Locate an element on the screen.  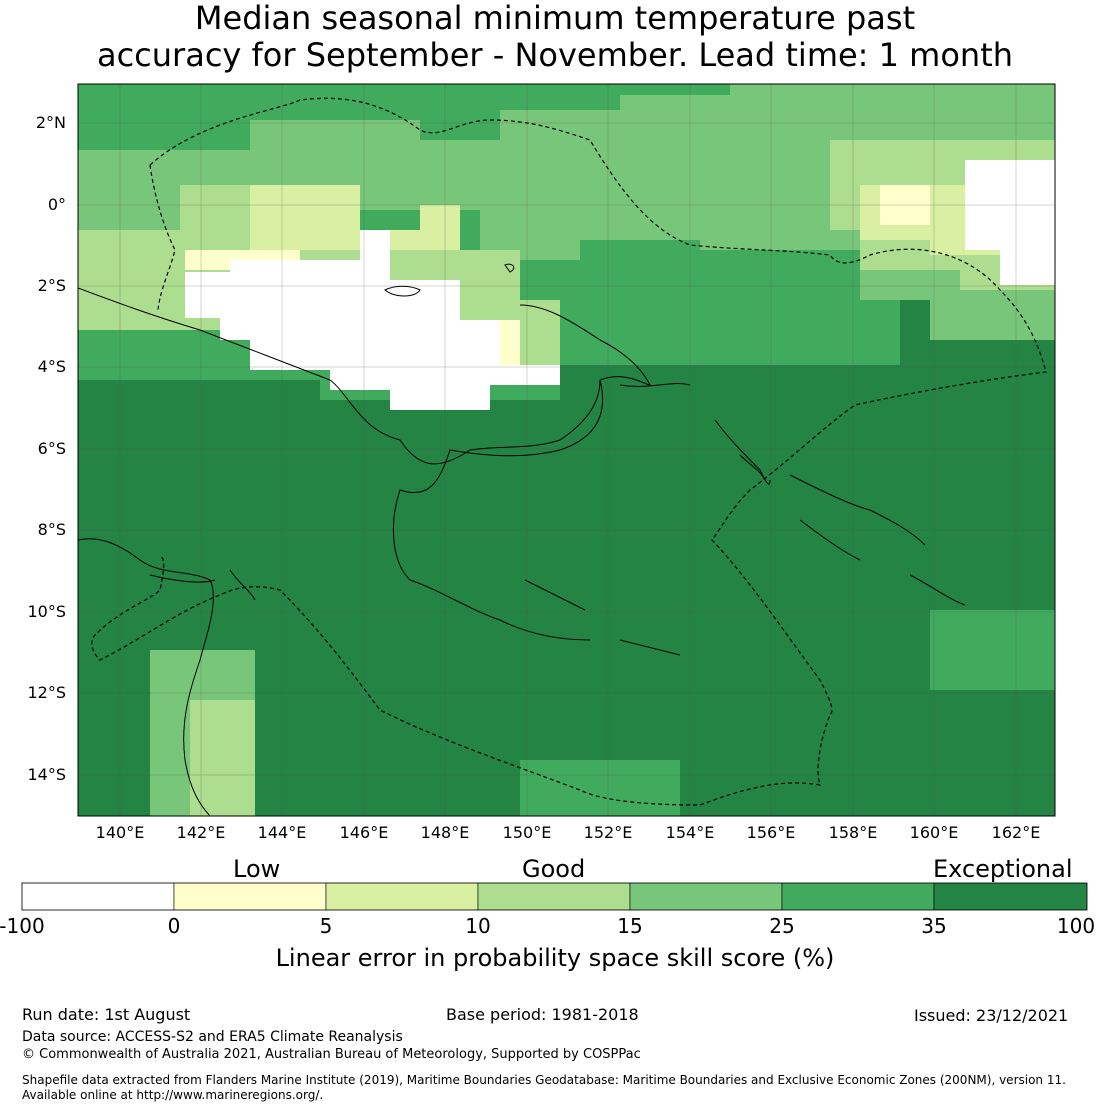
lon-label-152e: 152°E is located at coordinates (608, 832).